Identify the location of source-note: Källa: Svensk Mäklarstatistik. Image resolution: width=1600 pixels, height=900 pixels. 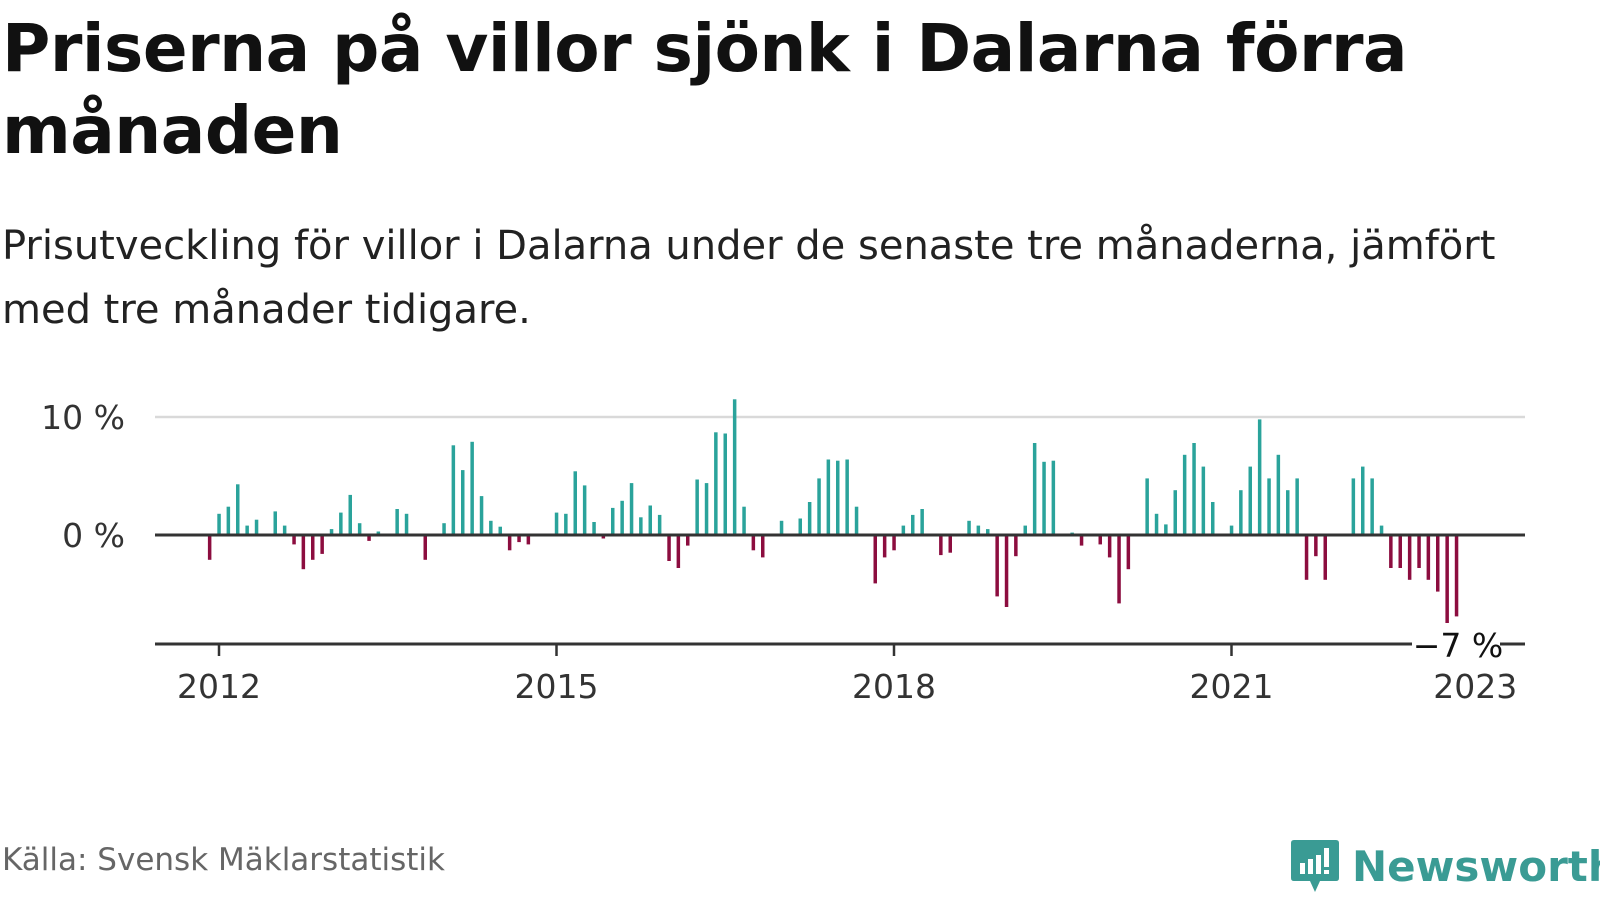
(223, 860).